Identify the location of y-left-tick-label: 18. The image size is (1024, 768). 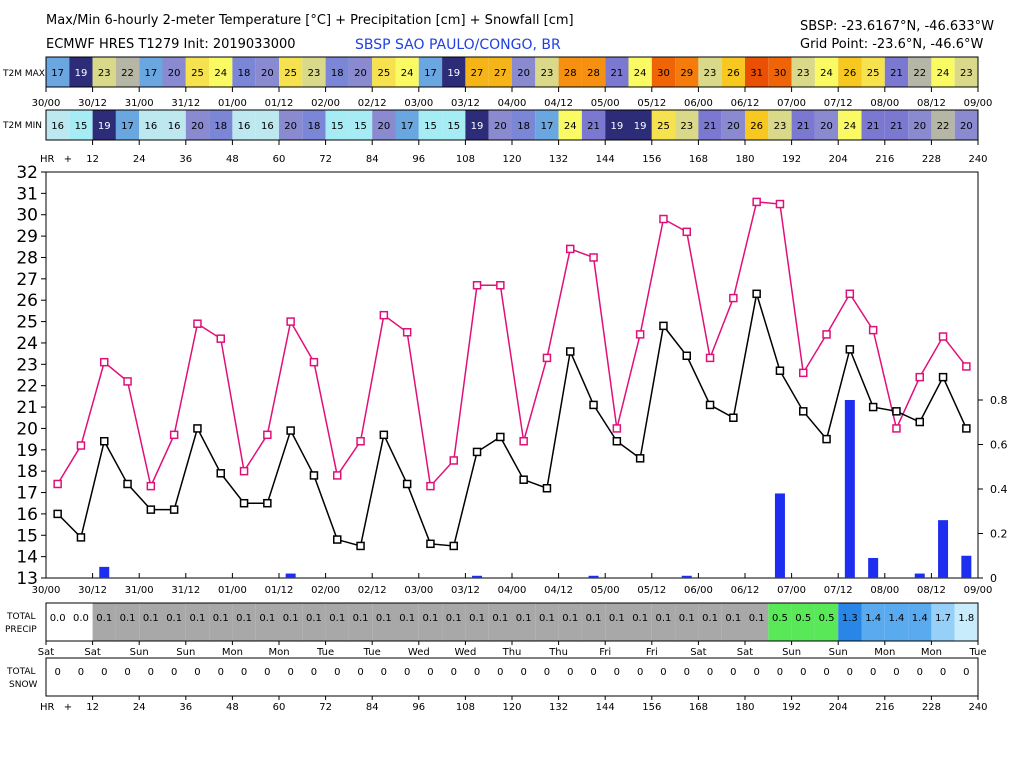
(27, 472).